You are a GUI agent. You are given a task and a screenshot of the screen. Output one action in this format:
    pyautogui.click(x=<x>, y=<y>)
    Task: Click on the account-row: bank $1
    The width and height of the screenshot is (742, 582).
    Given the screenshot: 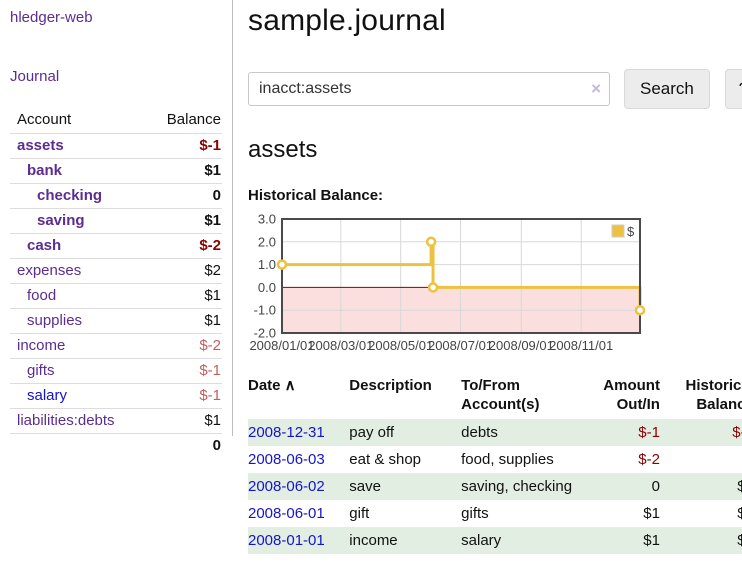 What is the action you would take?
    pyautogui.click(x=116, y=171)
    